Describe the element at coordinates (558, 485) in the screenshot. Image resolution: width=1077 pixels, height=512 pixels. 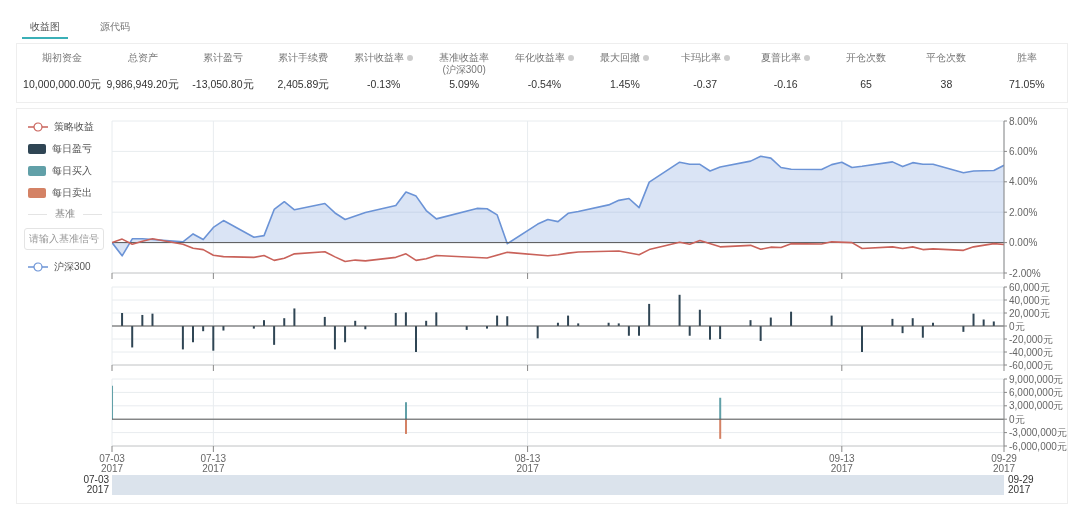
I see `range-slider: 07-03 2017 09-29 2017` at that location.